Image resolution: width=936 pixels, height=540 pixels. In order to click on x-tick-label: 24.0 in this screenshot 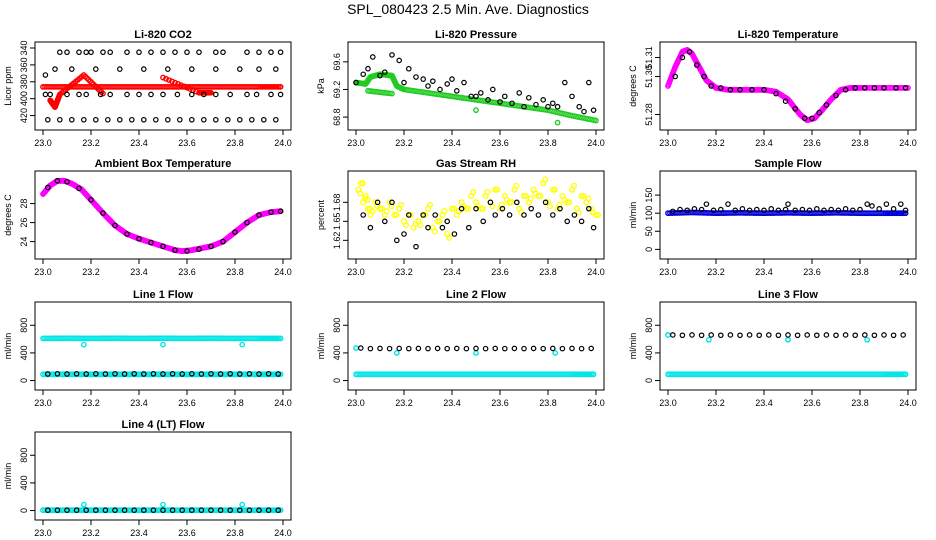, I will do `click(596, 403)`.